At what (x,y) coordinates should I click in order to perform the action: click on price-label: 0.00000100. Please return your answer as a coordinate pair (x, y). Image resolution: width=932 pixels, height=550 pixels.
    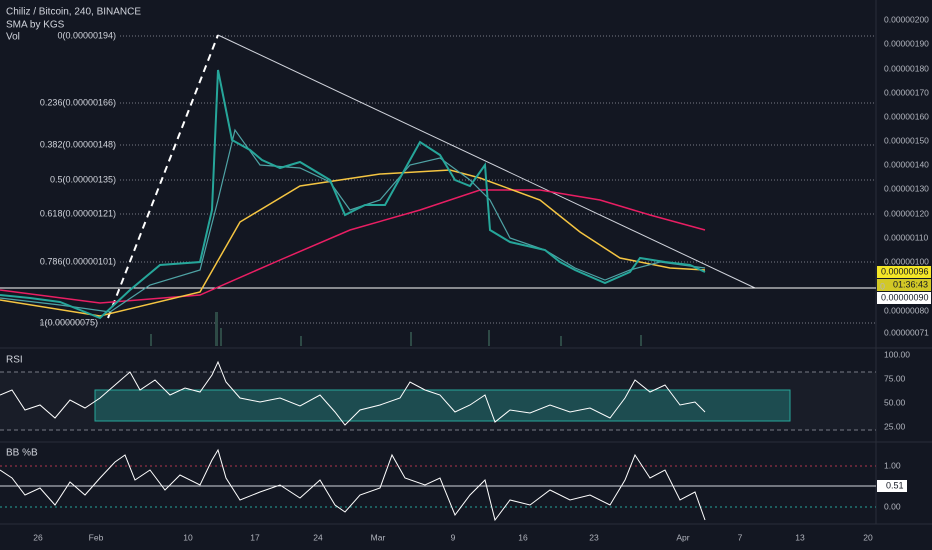
    Looking at the image, I should click on (906, 261).